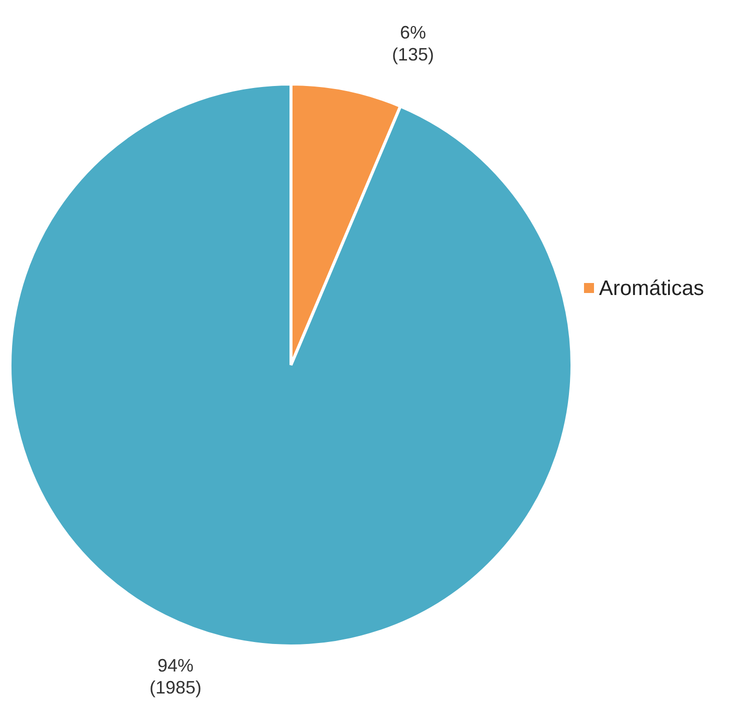 The image size is (753, 720). Describe the element at coordinates (175, 677) in the screenshot. I see `data-label: 94% (1985)` at that location.